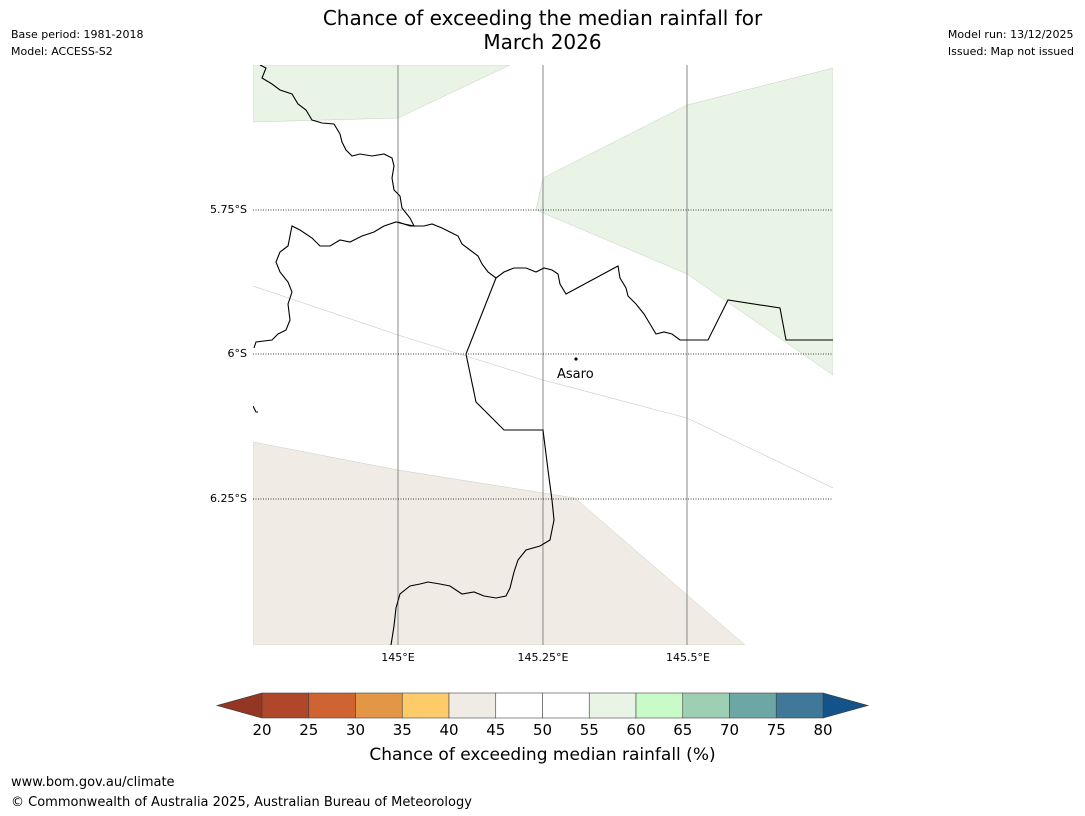  What do you see at coordinates (589, 730) in the screenshot?
I see `colorbar-tick-label: 55` at bounding box center [589, 730].